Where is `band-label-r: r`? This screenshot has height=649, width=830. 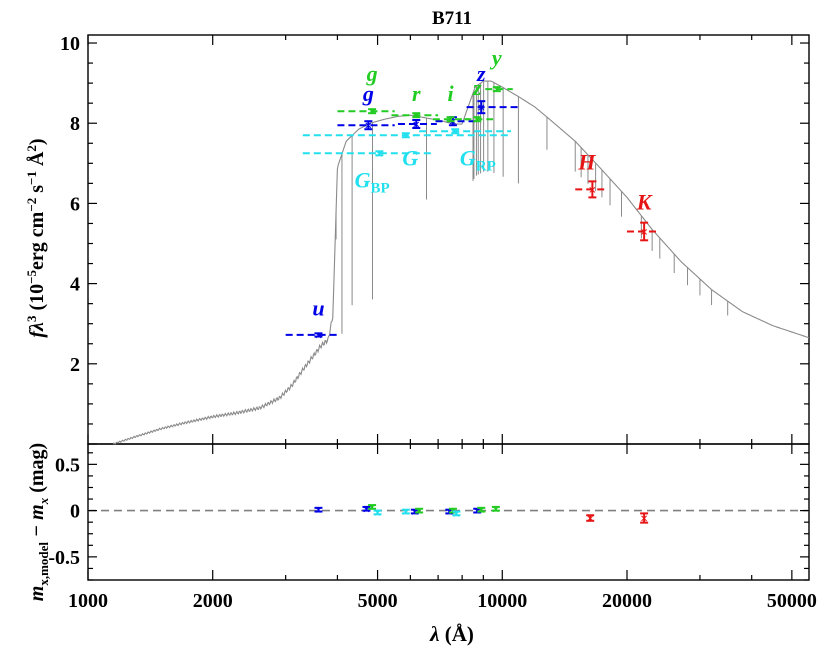 band-label-r: r is located at coordinates (416, 93).